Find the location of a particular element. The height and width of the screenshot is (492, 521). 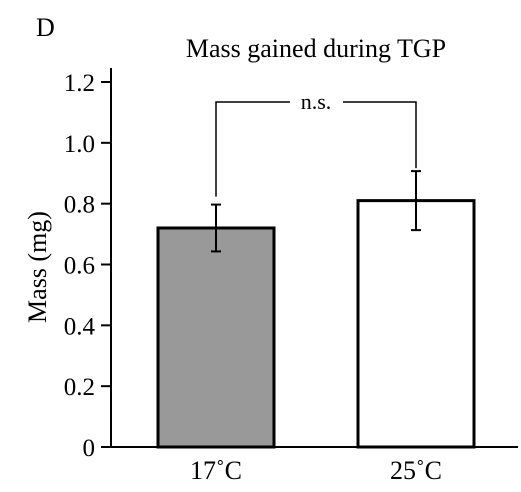

x-ticks: 17˚C 25˚C is located at coordinates (316, 470).